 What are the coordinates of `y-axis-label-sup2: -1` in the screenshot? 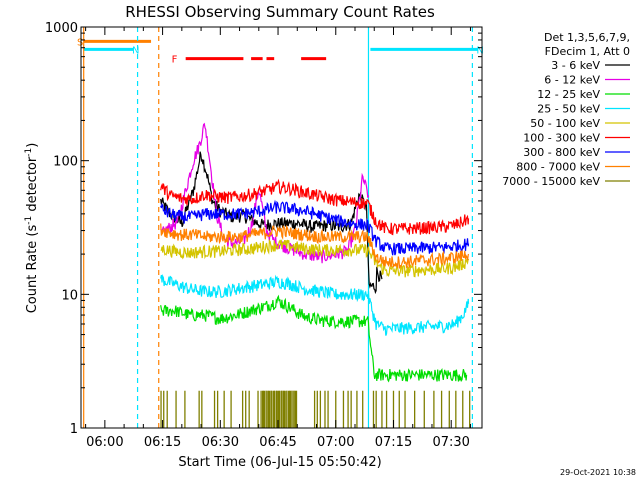 It's located at (29, 152).